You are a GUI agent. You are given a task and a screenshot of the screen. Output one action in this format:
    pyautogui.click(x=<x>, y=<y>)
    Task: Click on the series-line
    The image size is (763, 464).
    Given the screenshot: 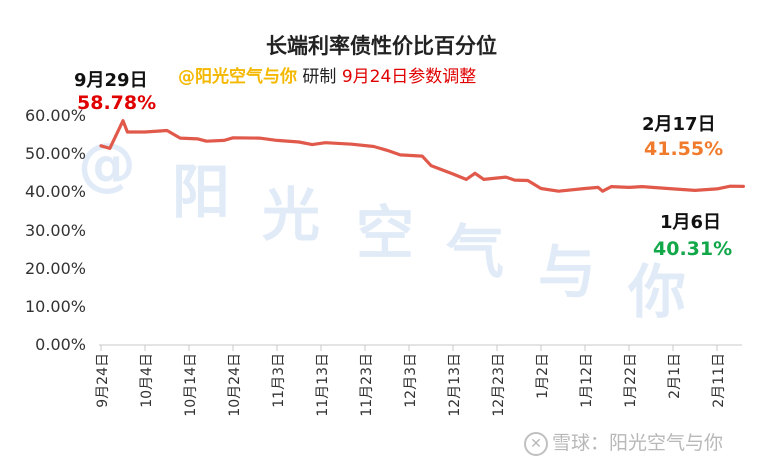 What is the action you would take?
    pyautogui.click(x=422, y=156)
    